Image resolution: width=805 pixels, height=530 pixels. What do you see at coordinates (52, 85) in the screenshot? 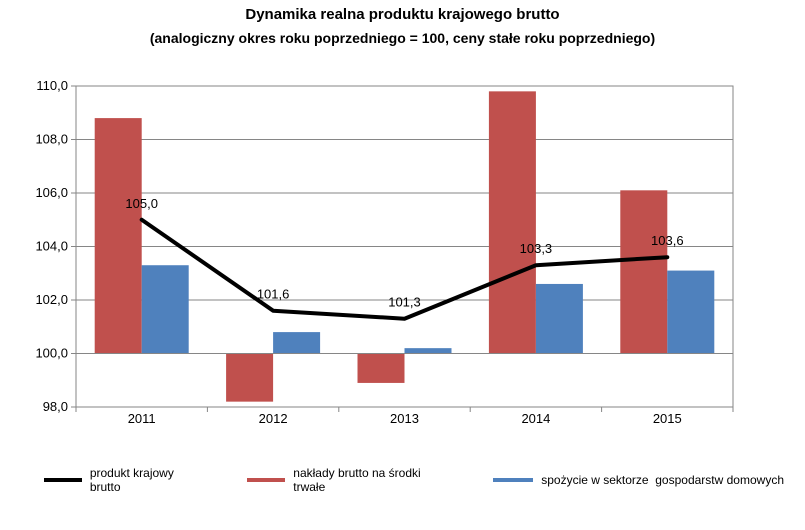
I see `y-tick-label: 110,0` at bounding box center [52, 85].